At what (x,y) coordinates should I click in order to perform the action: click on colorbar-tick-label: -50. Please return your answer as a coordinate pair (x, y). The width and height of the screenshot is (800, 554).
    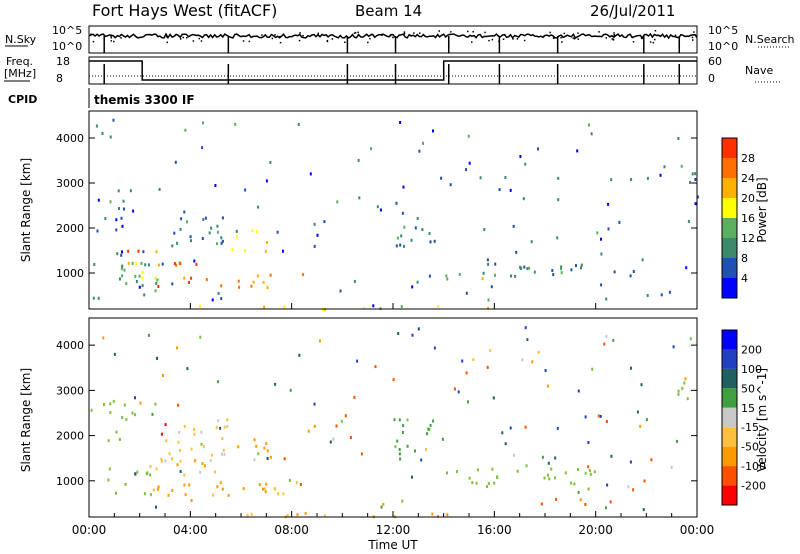
    Looking at the image, I should click on (750, 447).